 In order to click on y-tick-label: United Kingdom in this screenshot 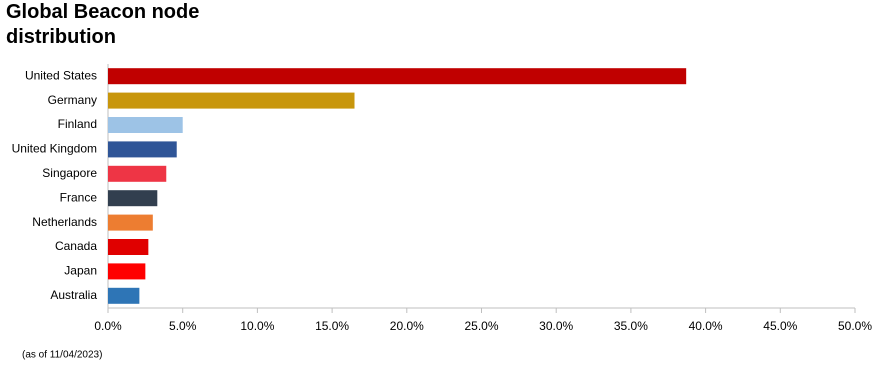, I will do `click(54, 149)`.